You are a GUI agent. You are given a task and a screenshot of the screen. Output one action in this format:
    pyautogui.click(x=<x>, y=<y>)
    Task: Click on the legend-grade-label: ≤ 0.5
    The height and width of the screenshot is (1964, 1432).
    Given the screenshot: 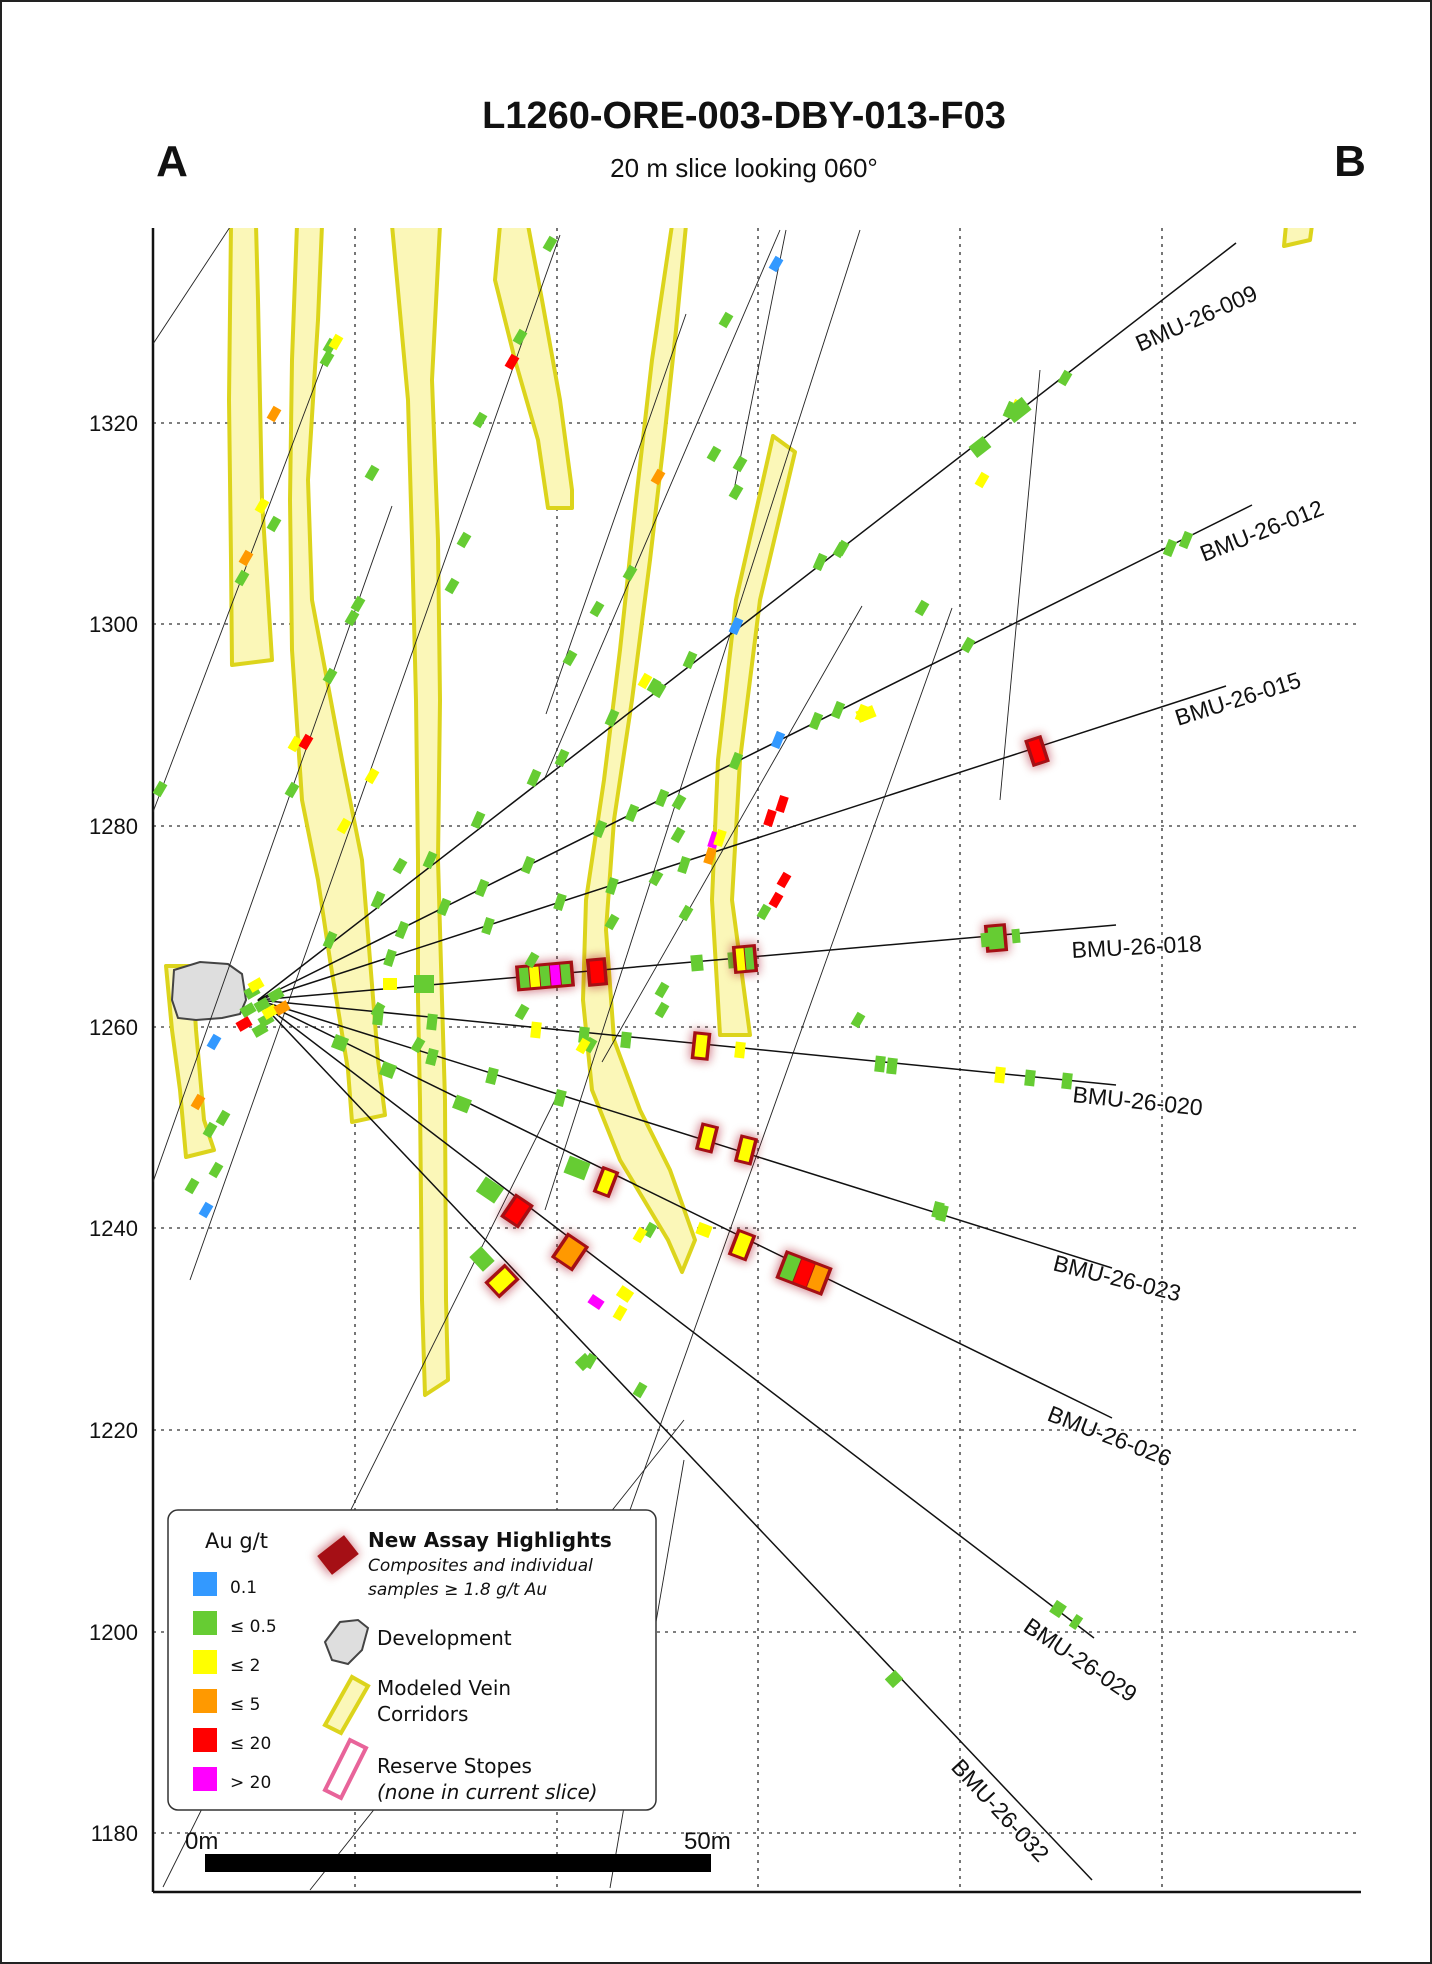 What is the action you would take?
    pyautogui.click(x=253, y=1627)
    